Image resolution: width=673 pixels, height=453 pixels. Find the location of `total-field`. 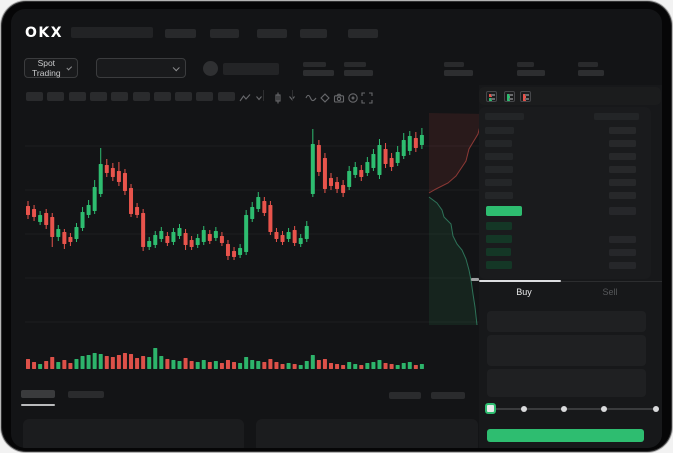

total-field is located at coordinates (566, 383).